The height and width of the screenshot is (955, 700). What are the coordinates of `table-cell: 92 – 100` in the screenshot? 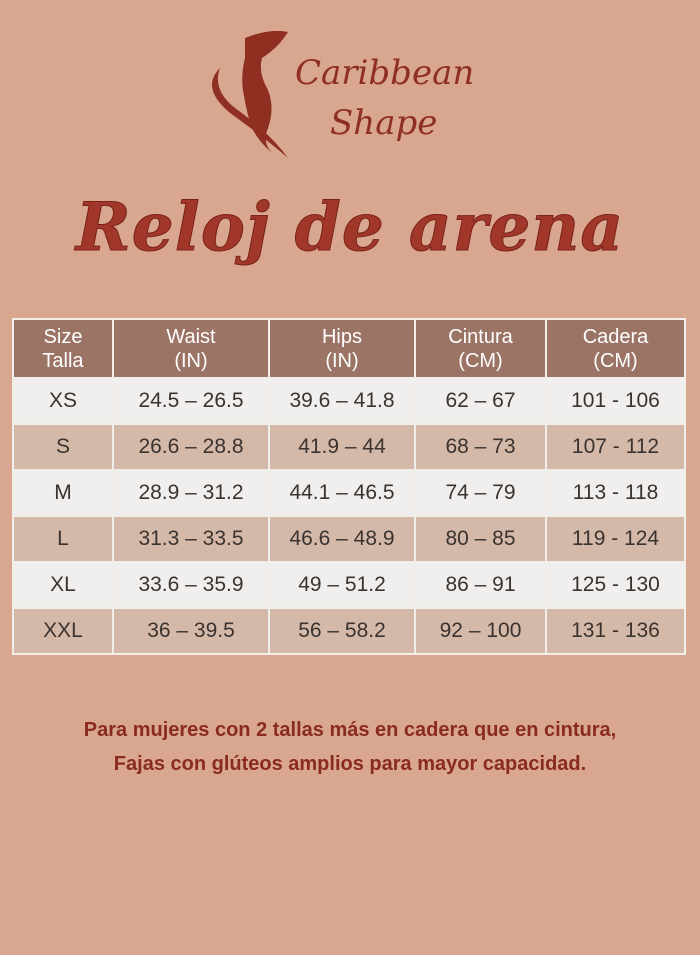 It's located at (480, 631).